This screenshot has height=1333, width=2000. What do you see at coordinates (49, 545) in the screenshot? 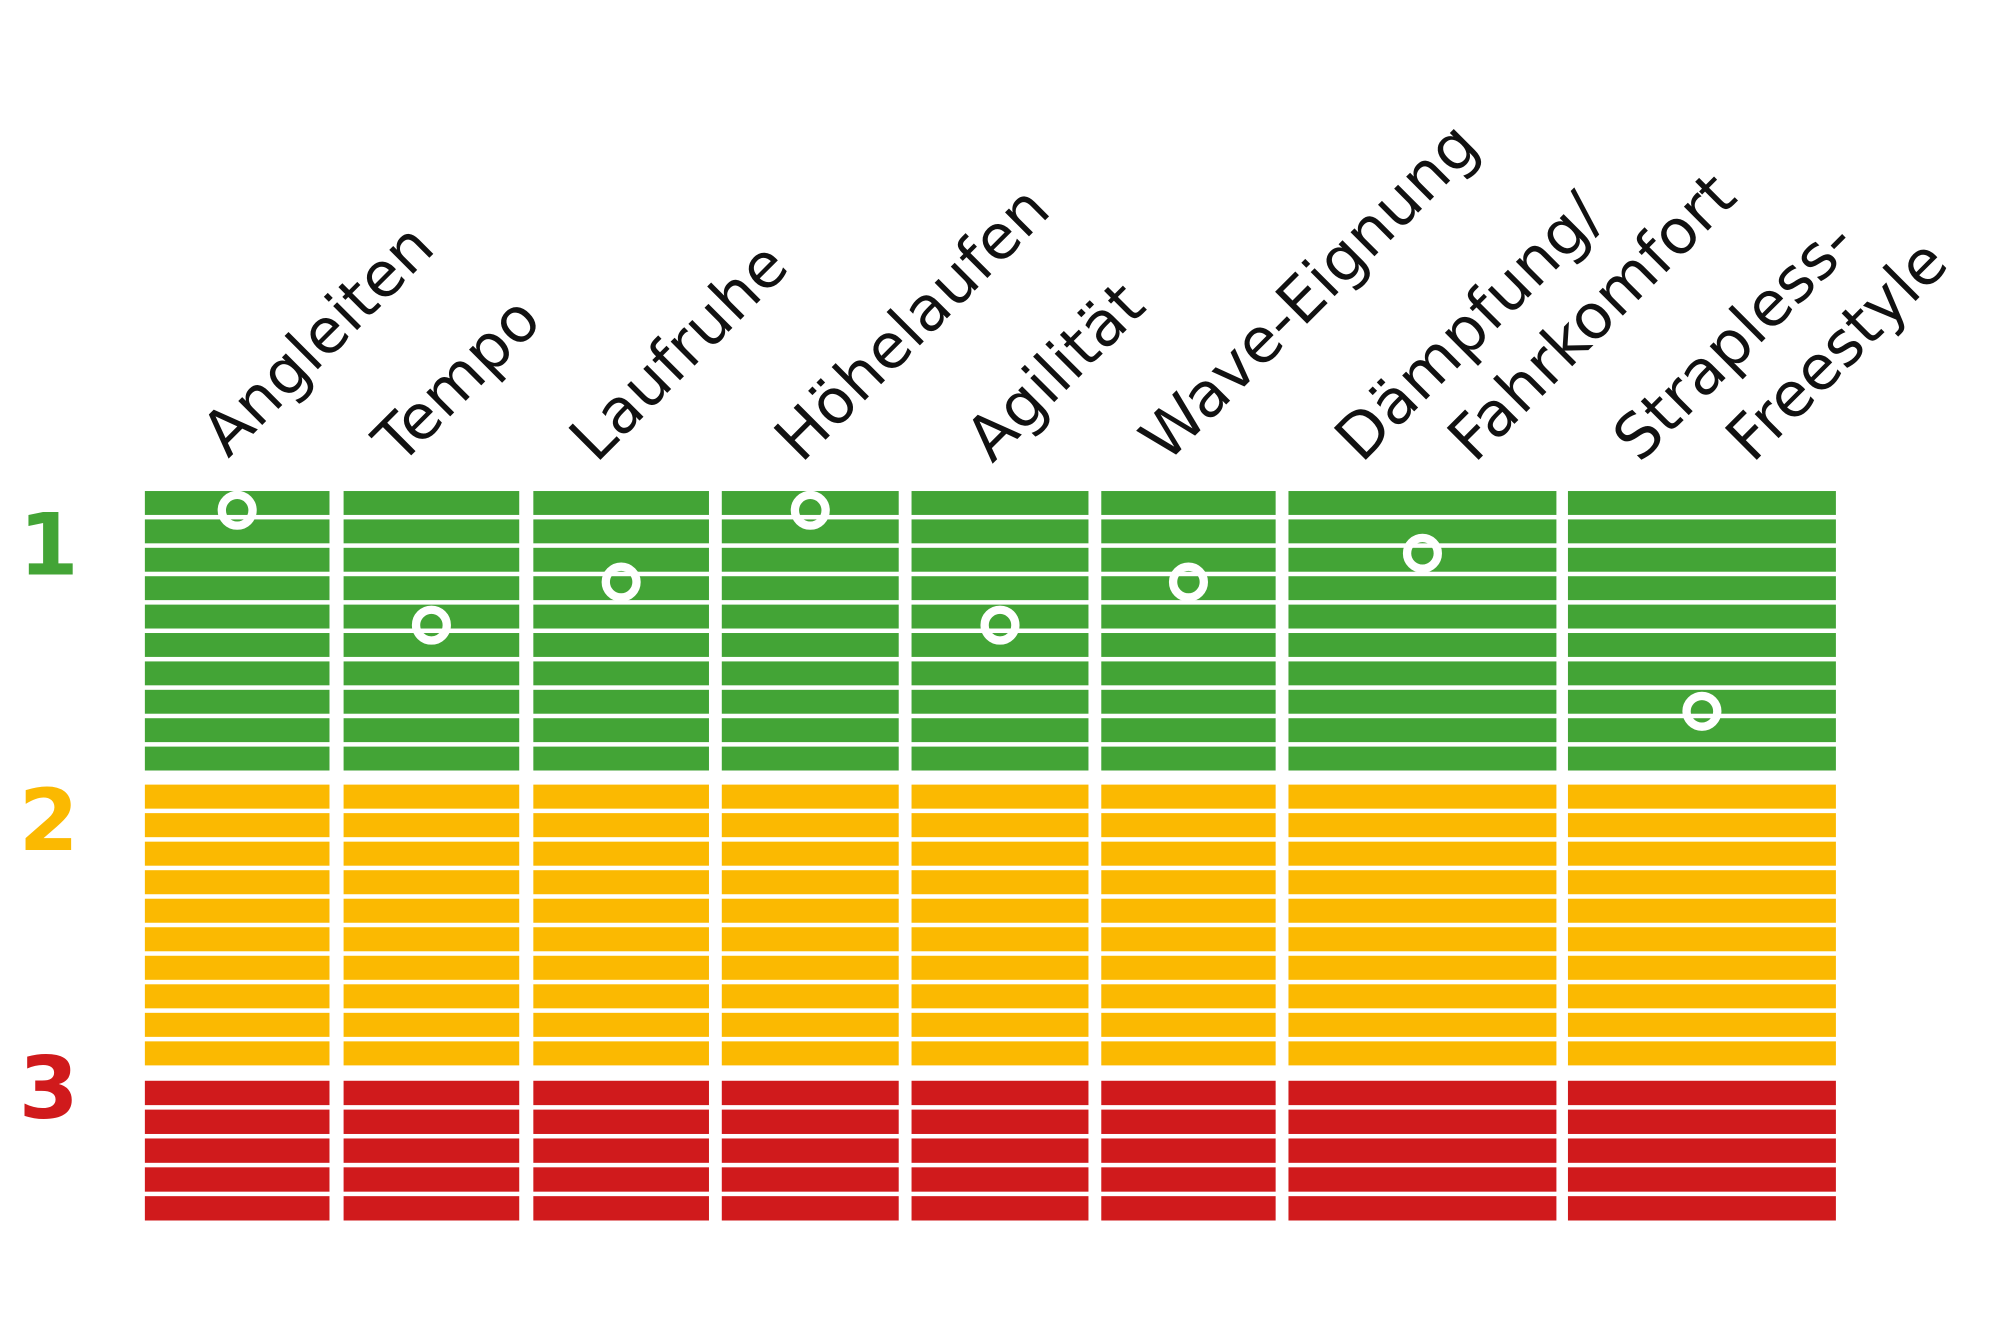
I see `grade-label-1: 1` at bounding box center [49, 545].